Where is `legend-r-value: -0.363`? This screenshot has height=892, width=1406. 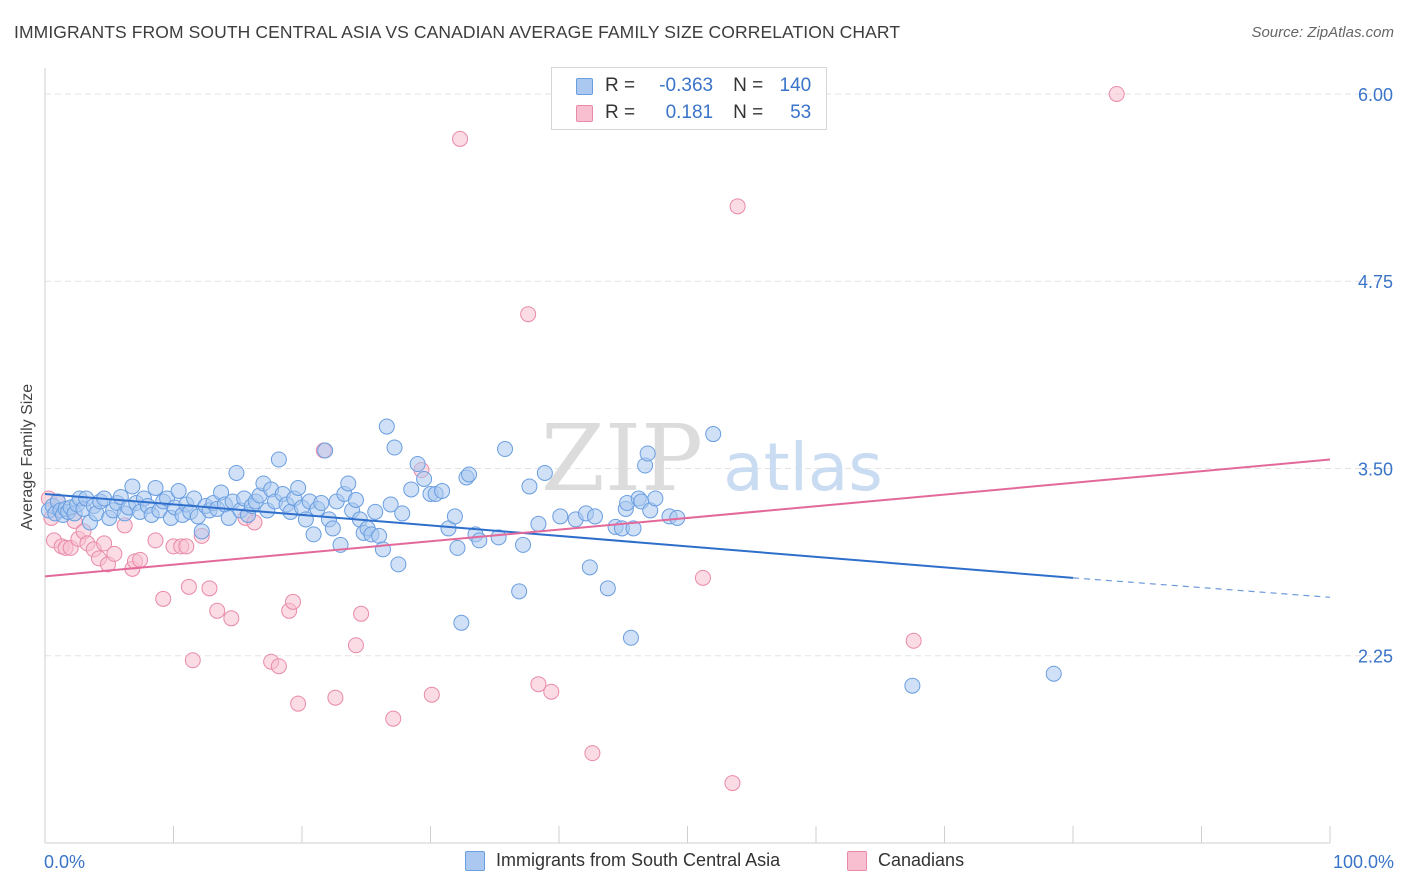
legend-r-value: -0.363 is located at coordinates (686, 85).